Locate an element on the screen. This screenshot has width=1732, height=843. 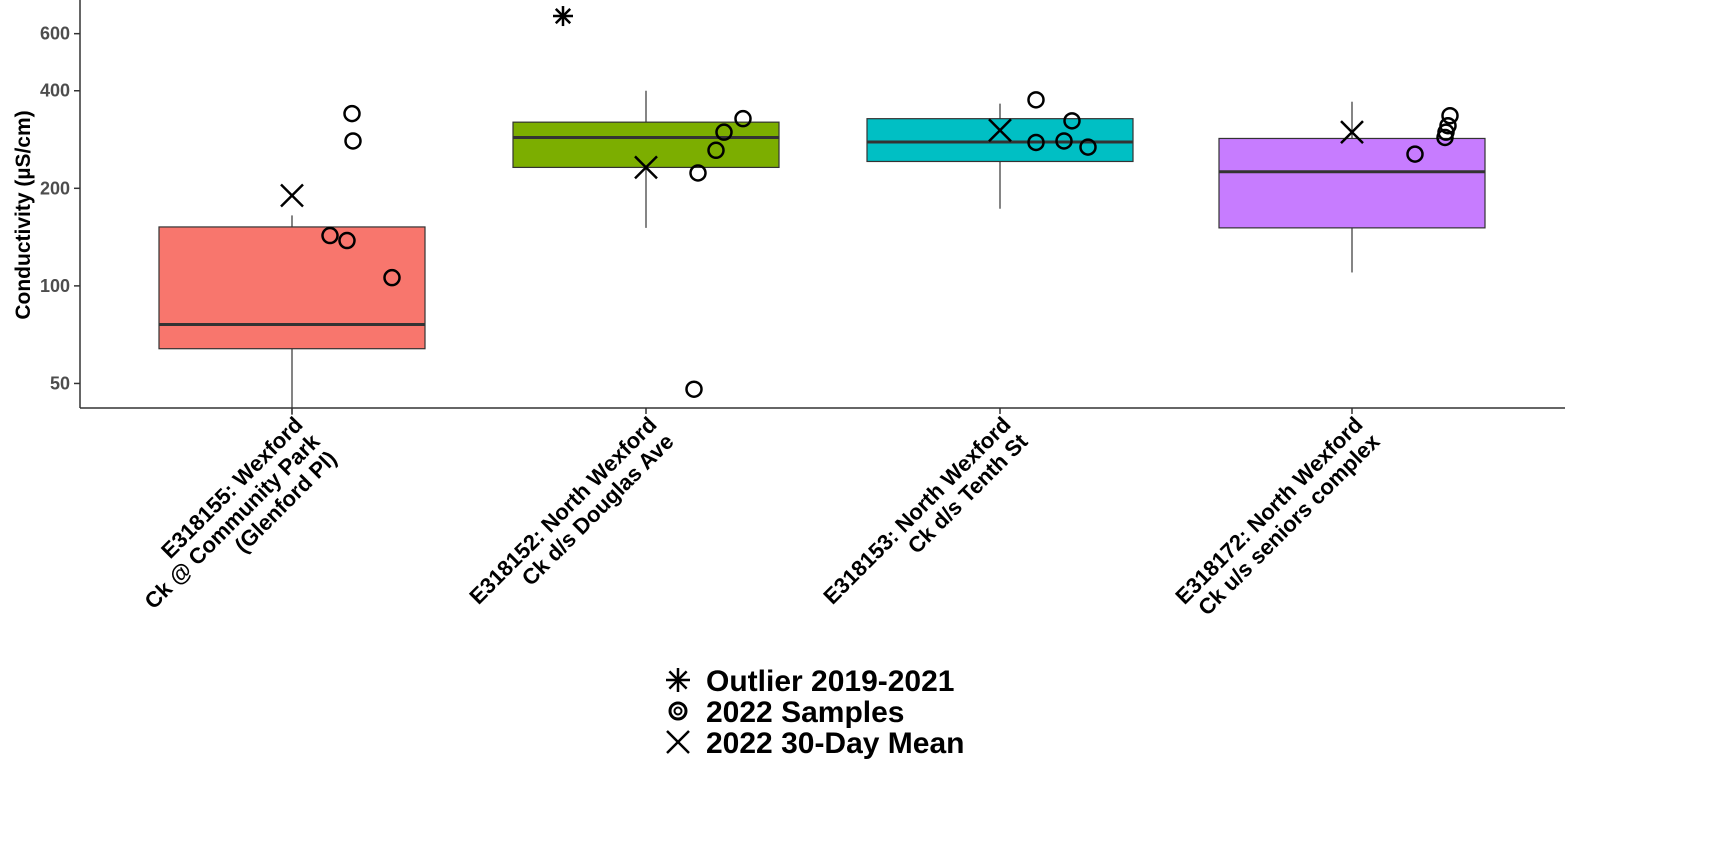
x-tick-label-line: Ck @ Community Park is located at coordinates (233, 521).